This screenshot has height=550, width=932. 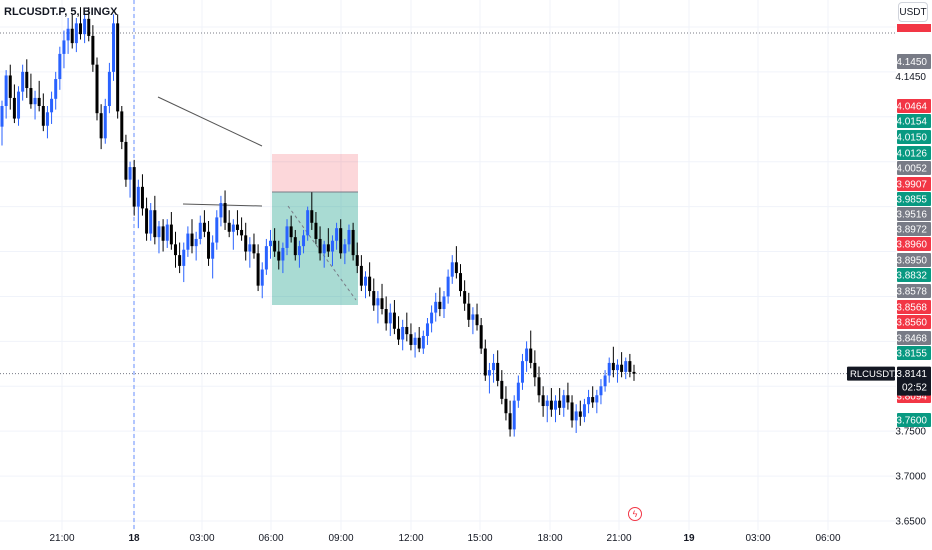 What do you see at coordinates (911, 245) in the screenshot?
I see `price-label-text: 3.8960` at bounding box center [911, 245].